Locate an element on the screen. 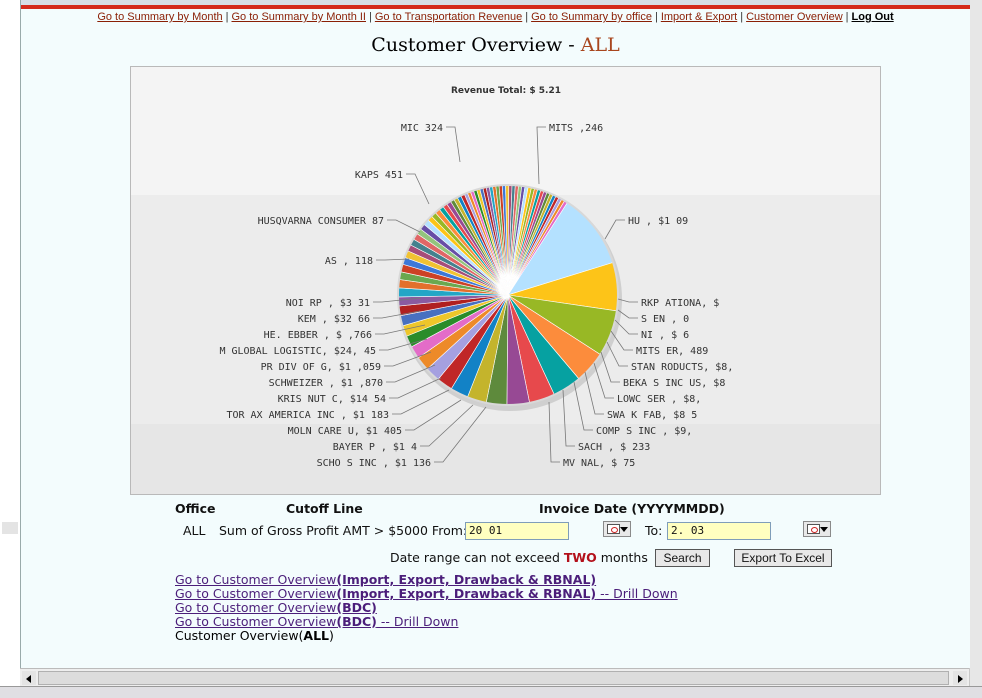 Image resolution: width=982 pixels, height=698 pixels. slice-label: KEM , $32 66 is located at coordinates (334, 319).